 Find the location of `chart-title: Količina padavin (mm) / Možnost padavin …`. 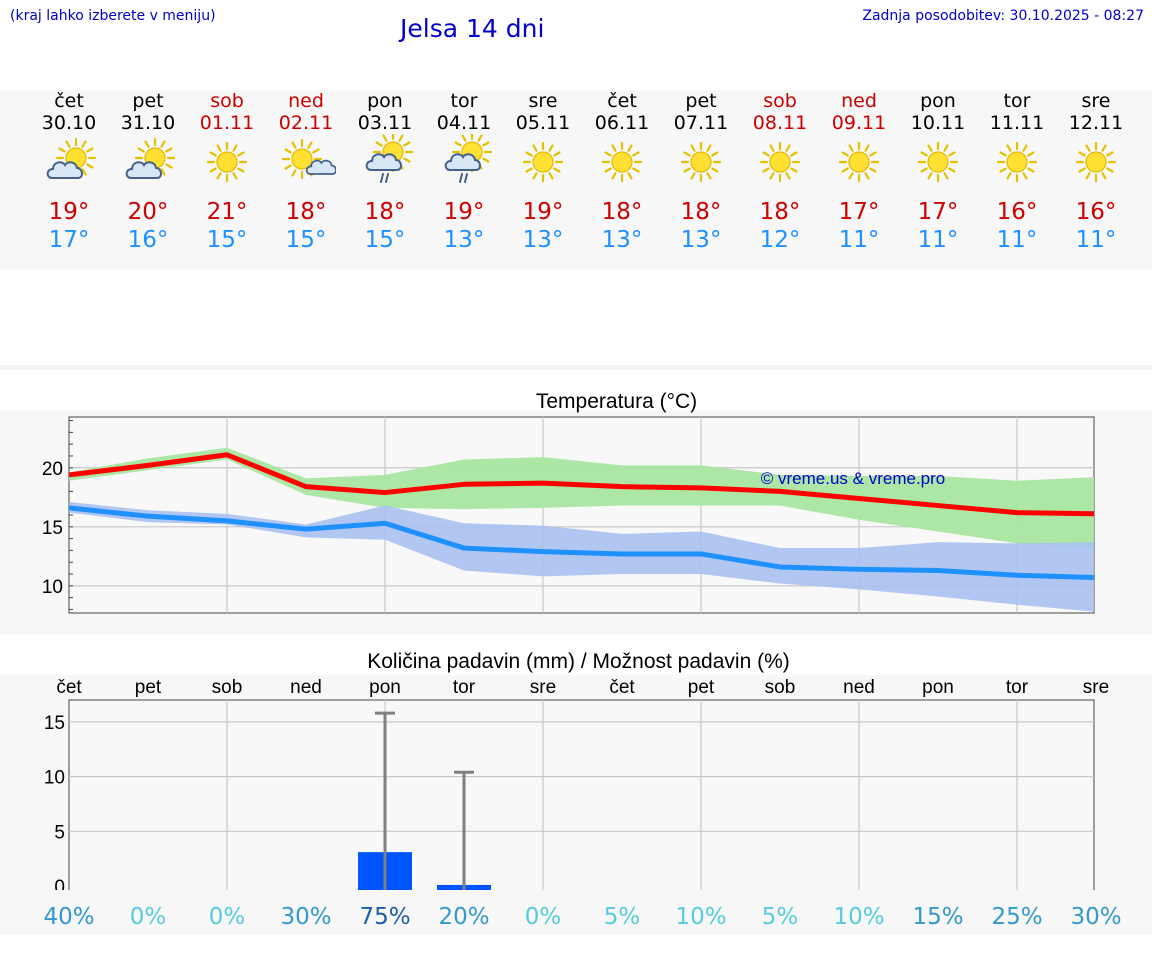

chart-title: Količina padavin (mm) / Možnost padavin … is located at coordinates (578, 661).